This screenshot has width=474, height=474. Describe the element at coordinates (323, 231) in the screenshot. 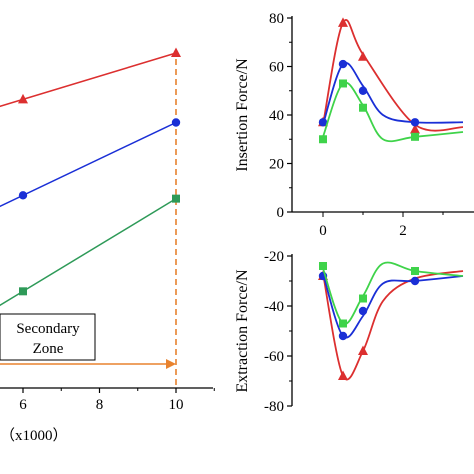

I see `extraction-x-tick-label: 0` at that location.